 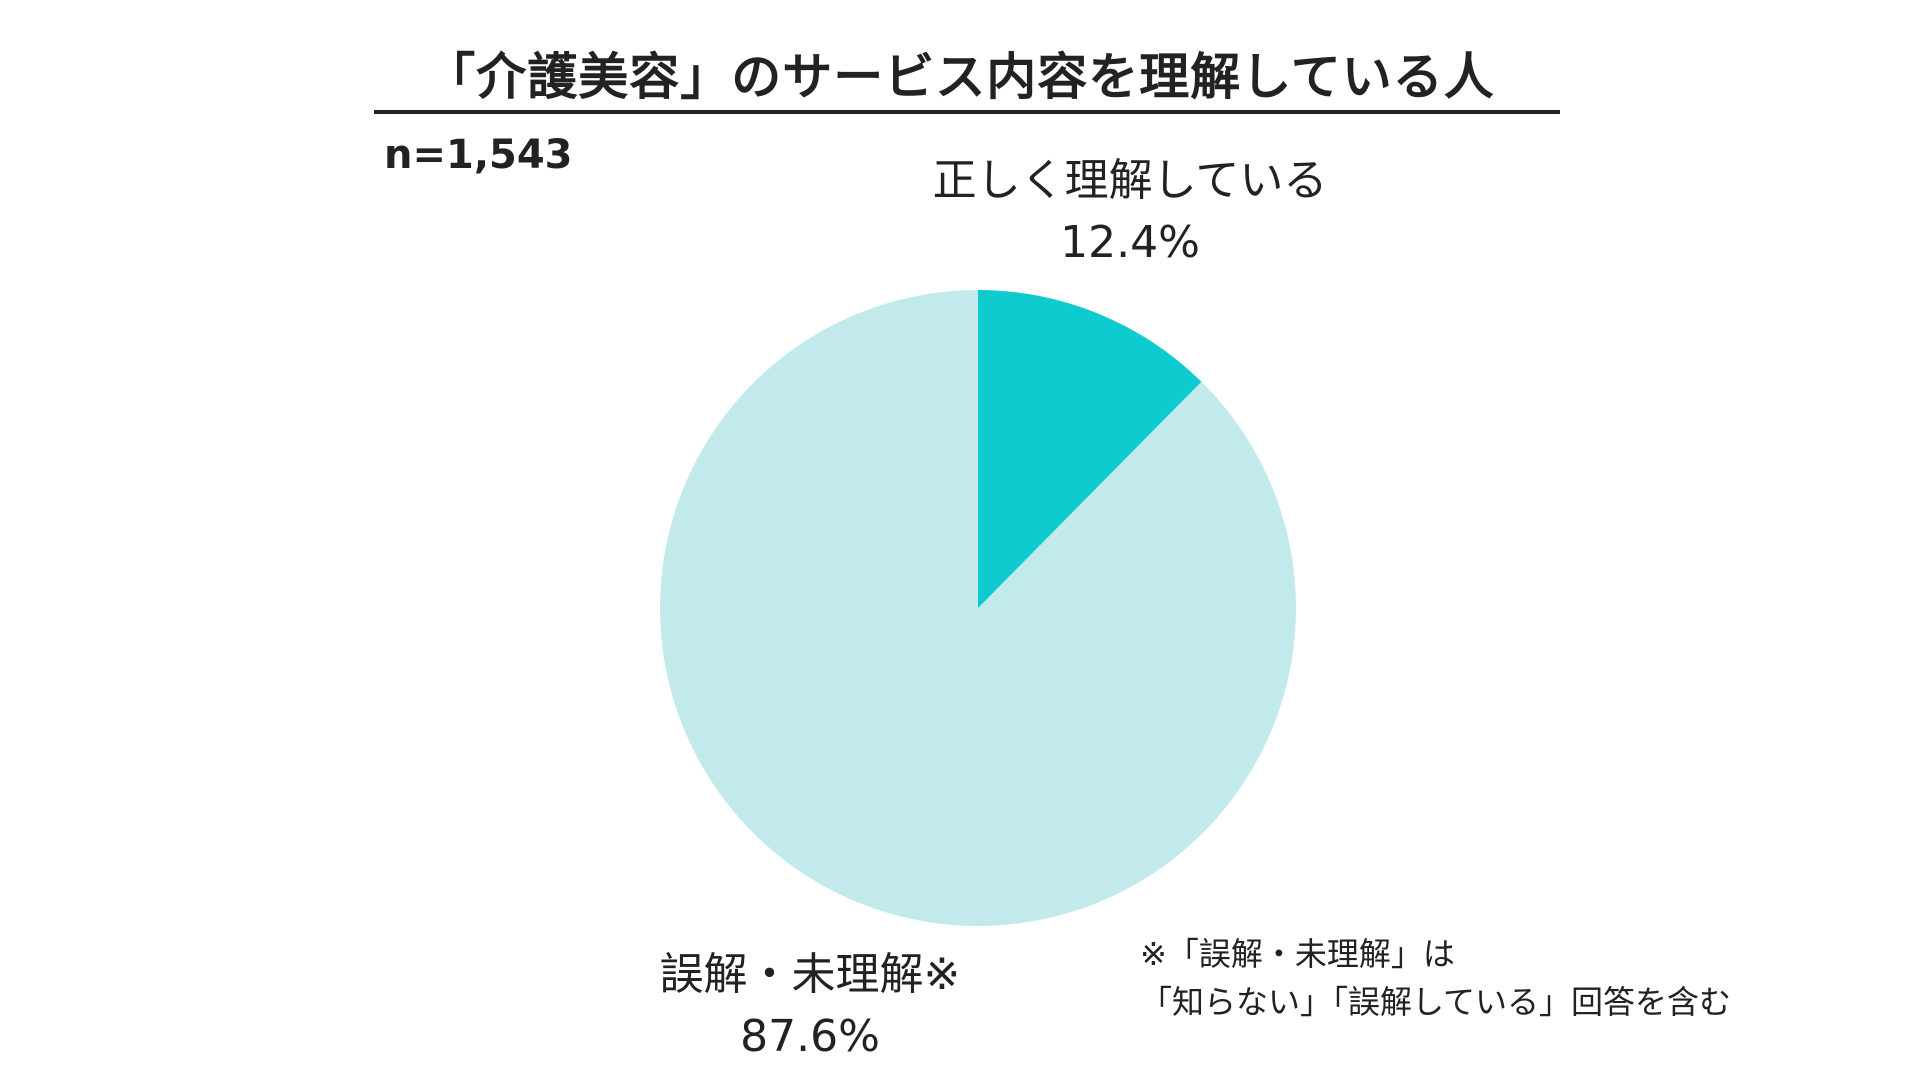 What do you see at coordinates (960, 77) in the screenshot?
I see `chart-title: 「介護美容」のサービス内容を理解している人` at bounding box center [960, 77].